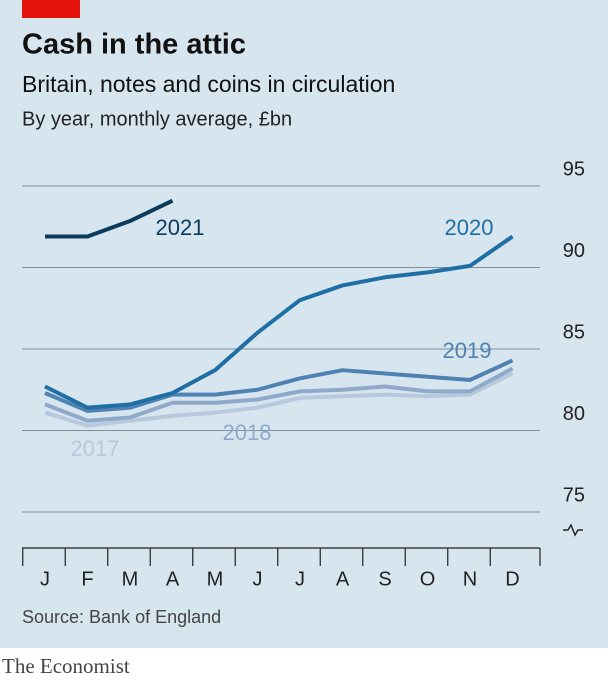  Describe the element at coordinates (467, 350) in the screenshot. I see `series-label: 2019` at that location.